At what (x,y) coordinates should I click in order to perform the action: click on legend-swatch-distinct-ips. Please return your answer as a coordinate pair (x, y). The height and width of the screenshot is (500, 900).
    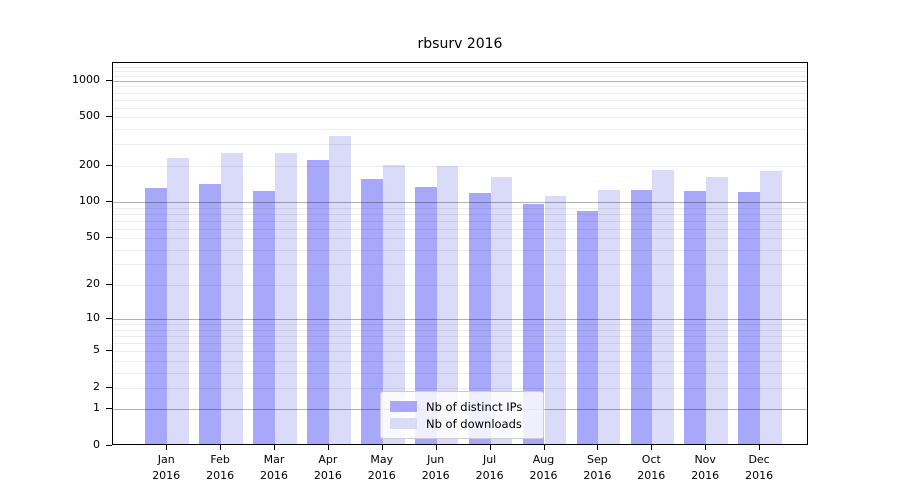
    Looking at the image, I should click on (403, 406).